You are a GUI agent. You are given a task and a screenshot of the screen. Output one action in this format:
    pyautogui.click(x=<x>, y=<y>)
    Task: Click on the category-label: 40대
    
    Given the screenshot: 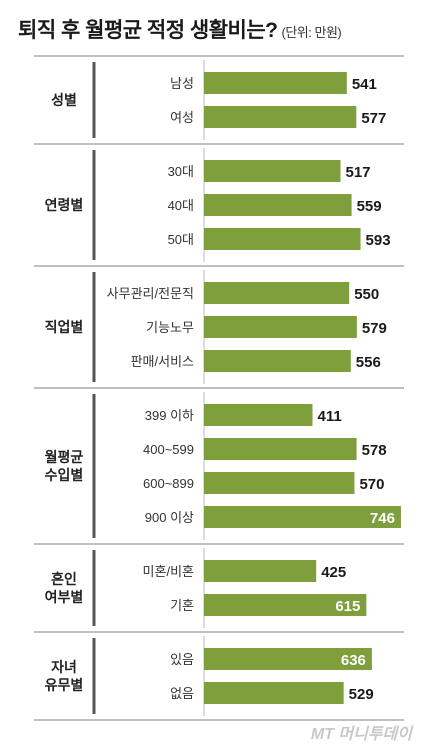 What is the action you would take?
    pyautogui.click(x=181, y=205)
    